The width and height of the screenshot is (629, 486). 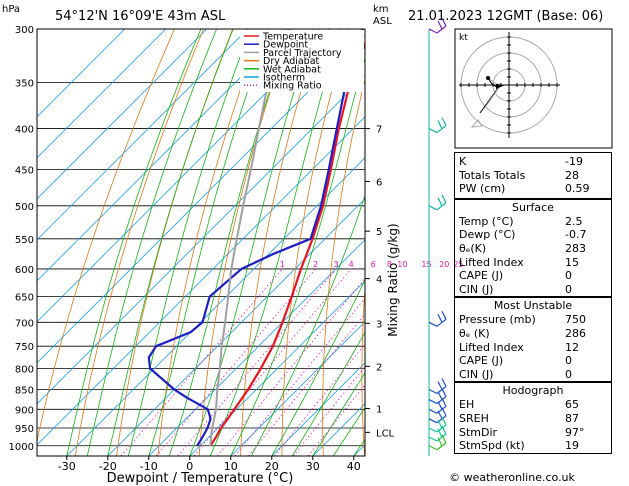 I want to click on surface-row: Dewp (°C) -0.7, so click(x=533, y=235).